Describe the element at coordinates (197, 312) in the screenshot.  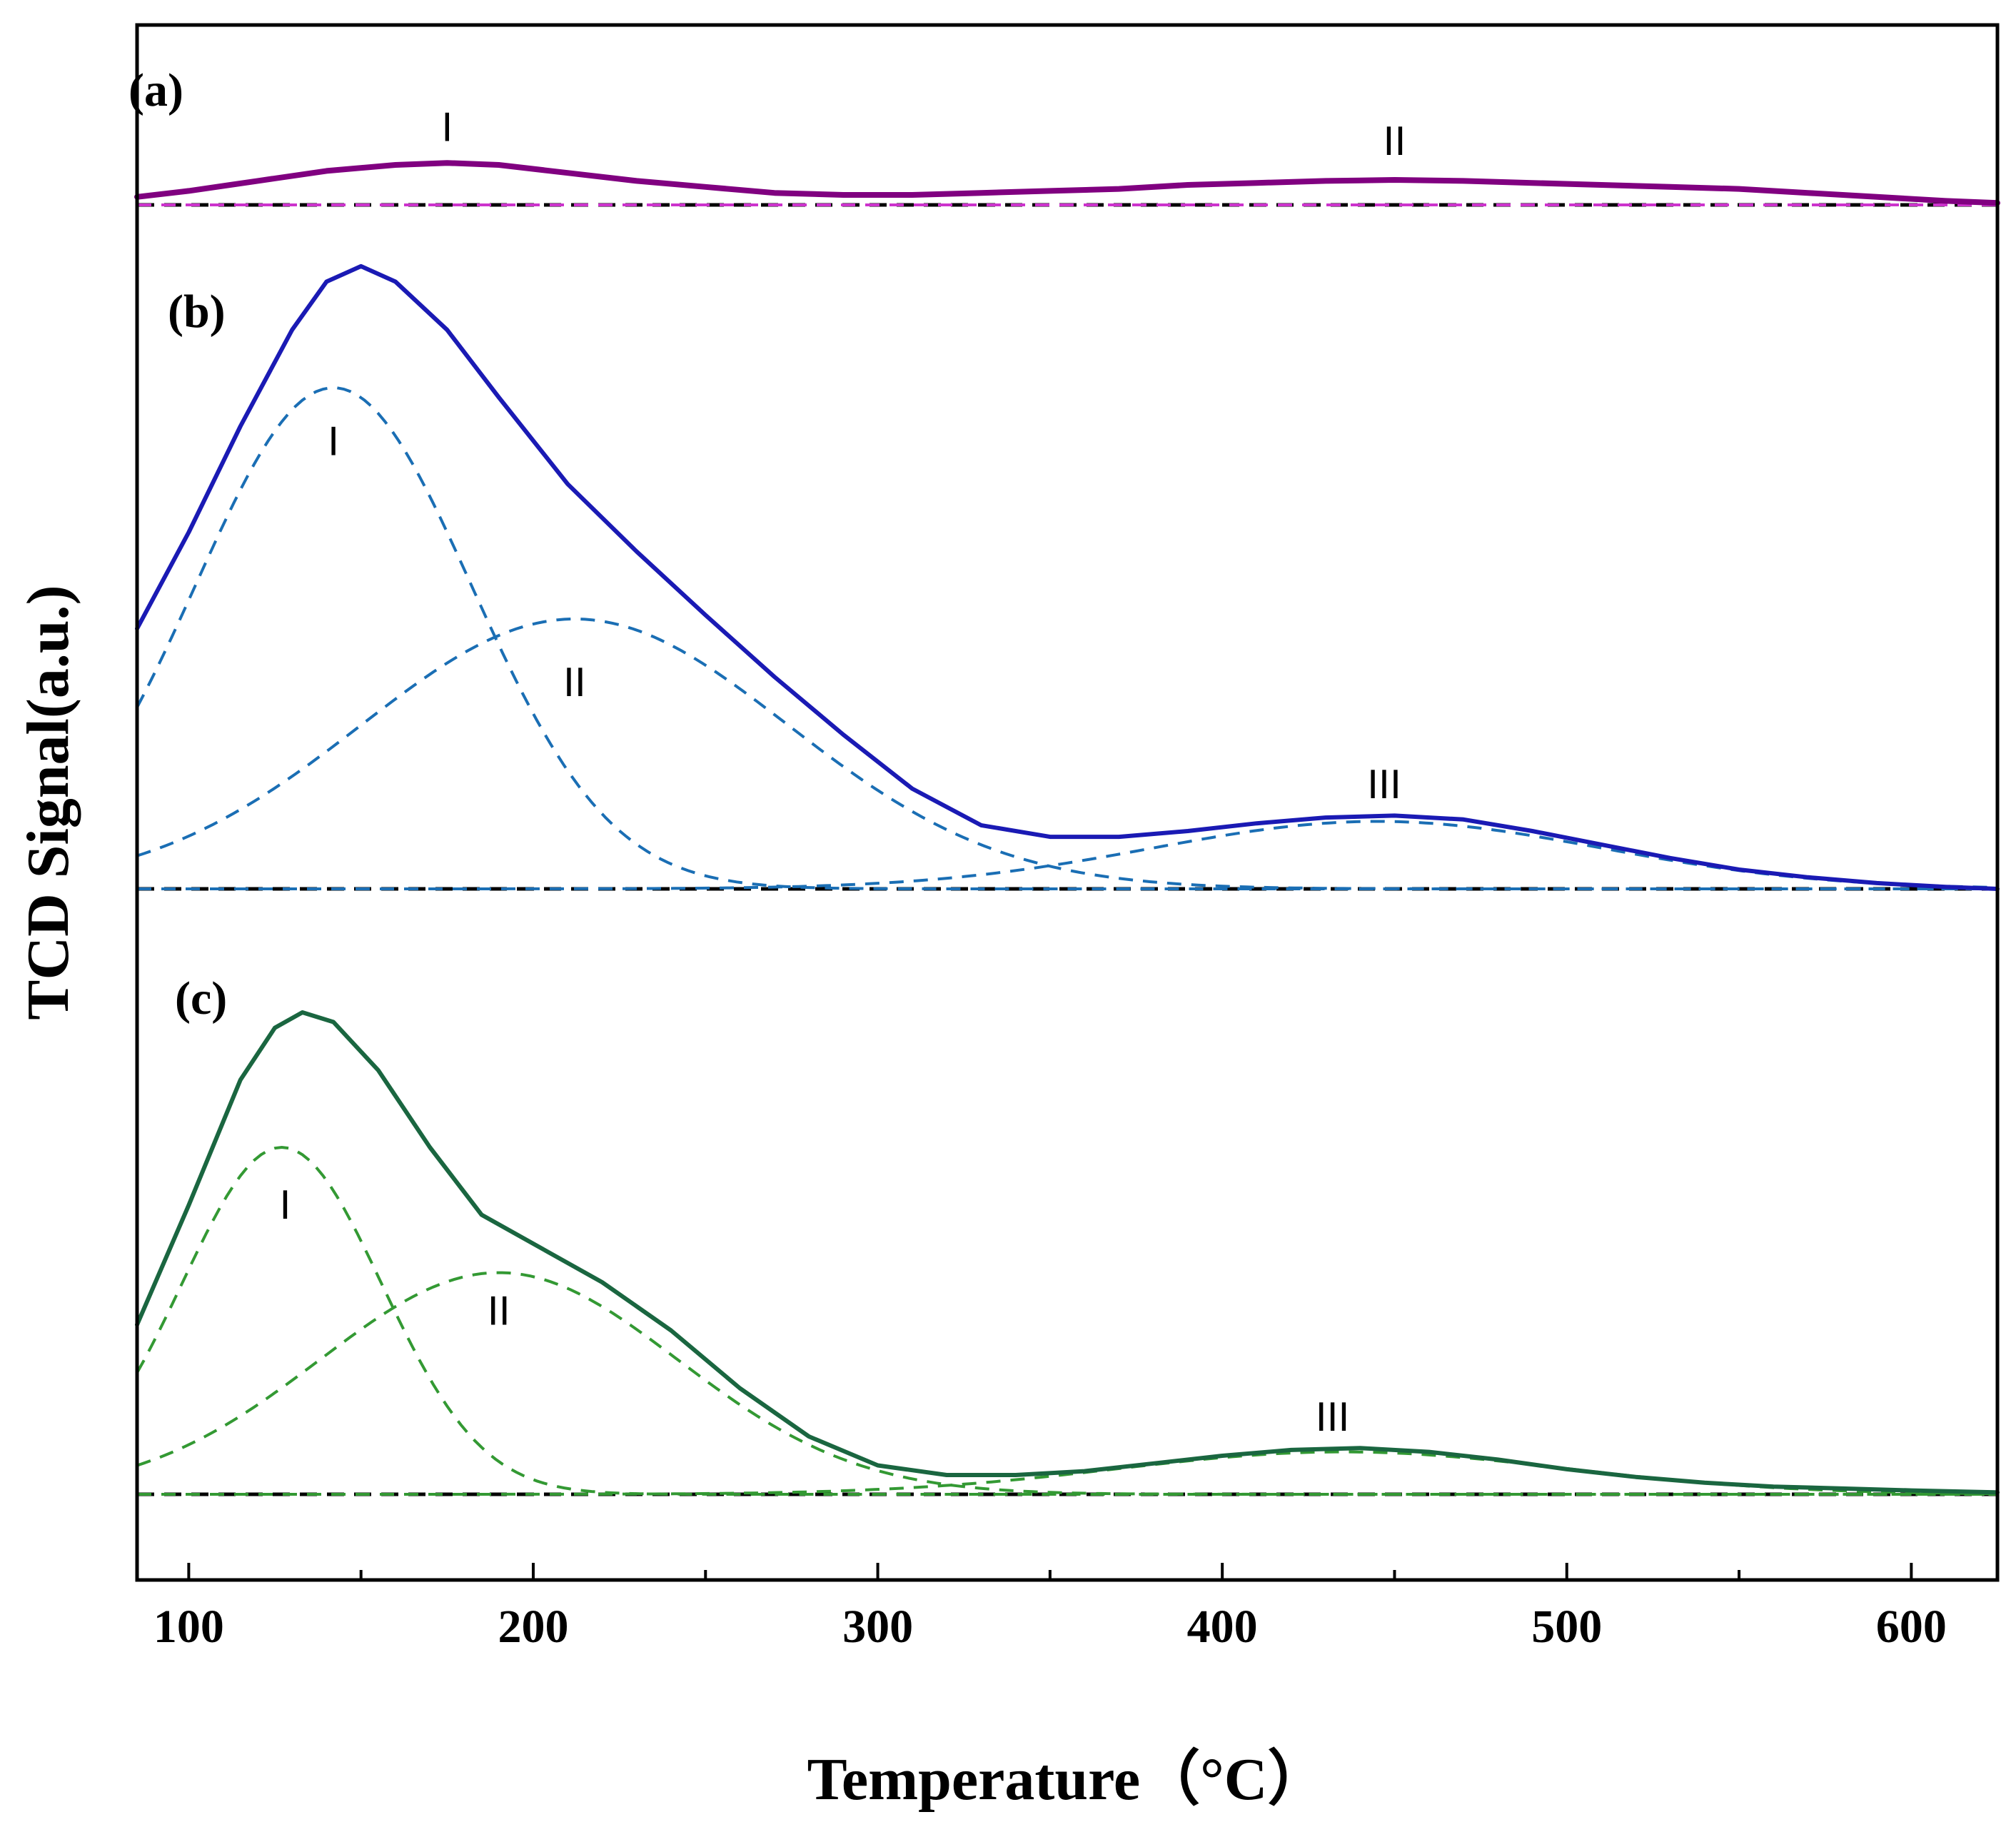
I see `panel-label: (b)` at that location.